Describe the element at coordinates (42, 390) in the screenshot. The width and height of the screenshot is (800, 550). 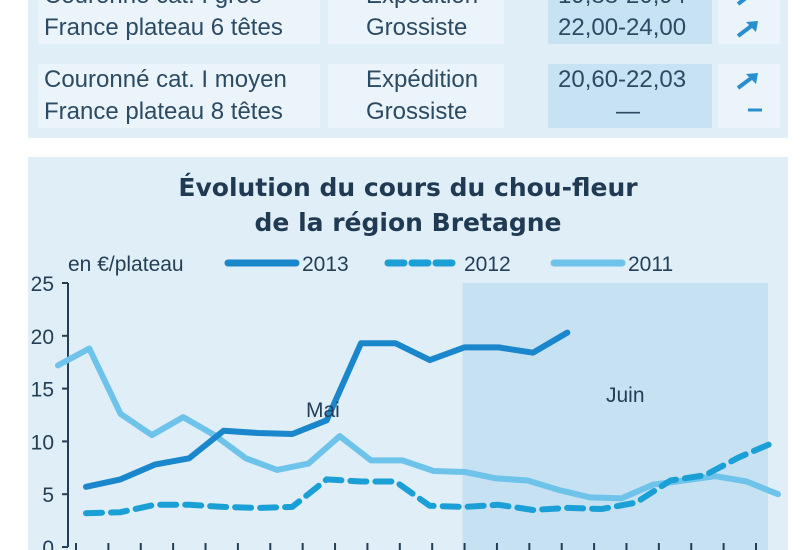
I see `y-tick-label: 15` at that location.